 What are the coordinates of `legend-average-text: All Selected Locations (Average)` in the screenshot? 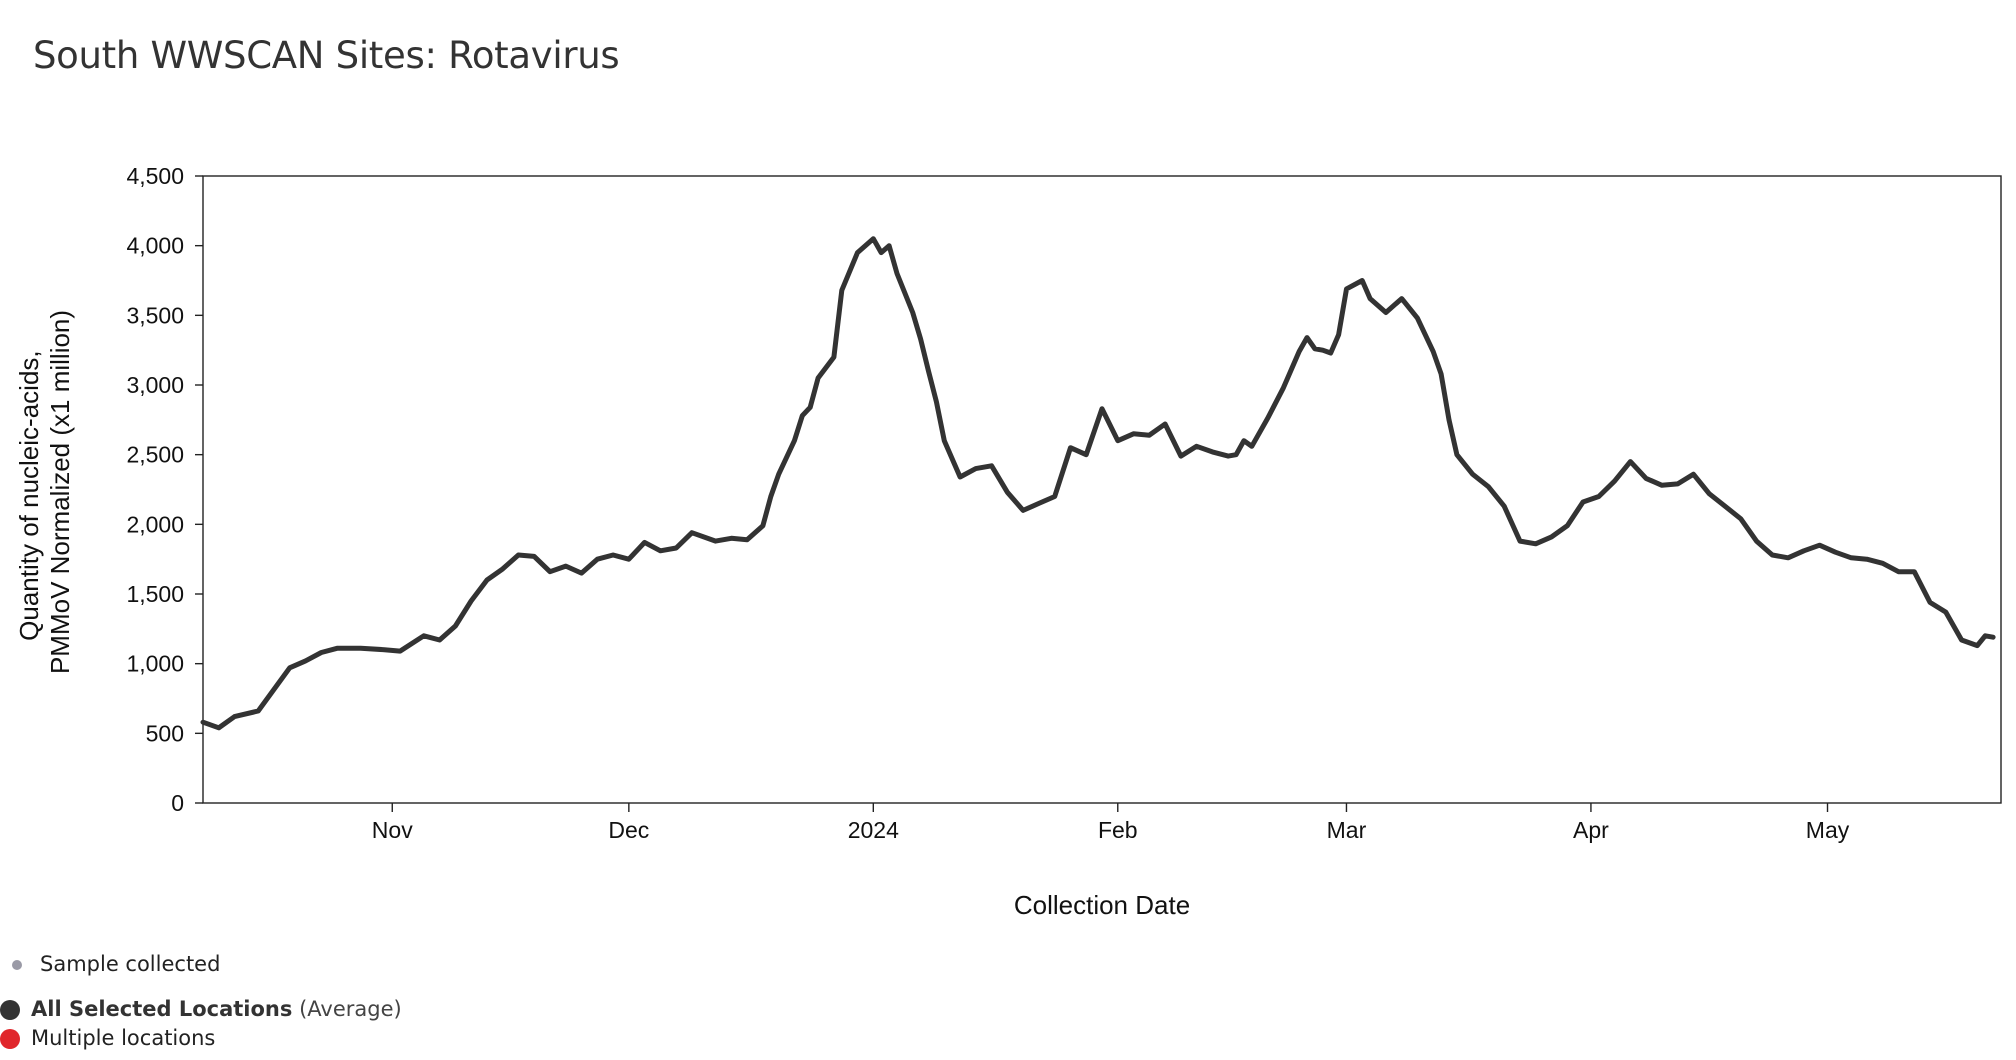 It's located at (216, 1009).